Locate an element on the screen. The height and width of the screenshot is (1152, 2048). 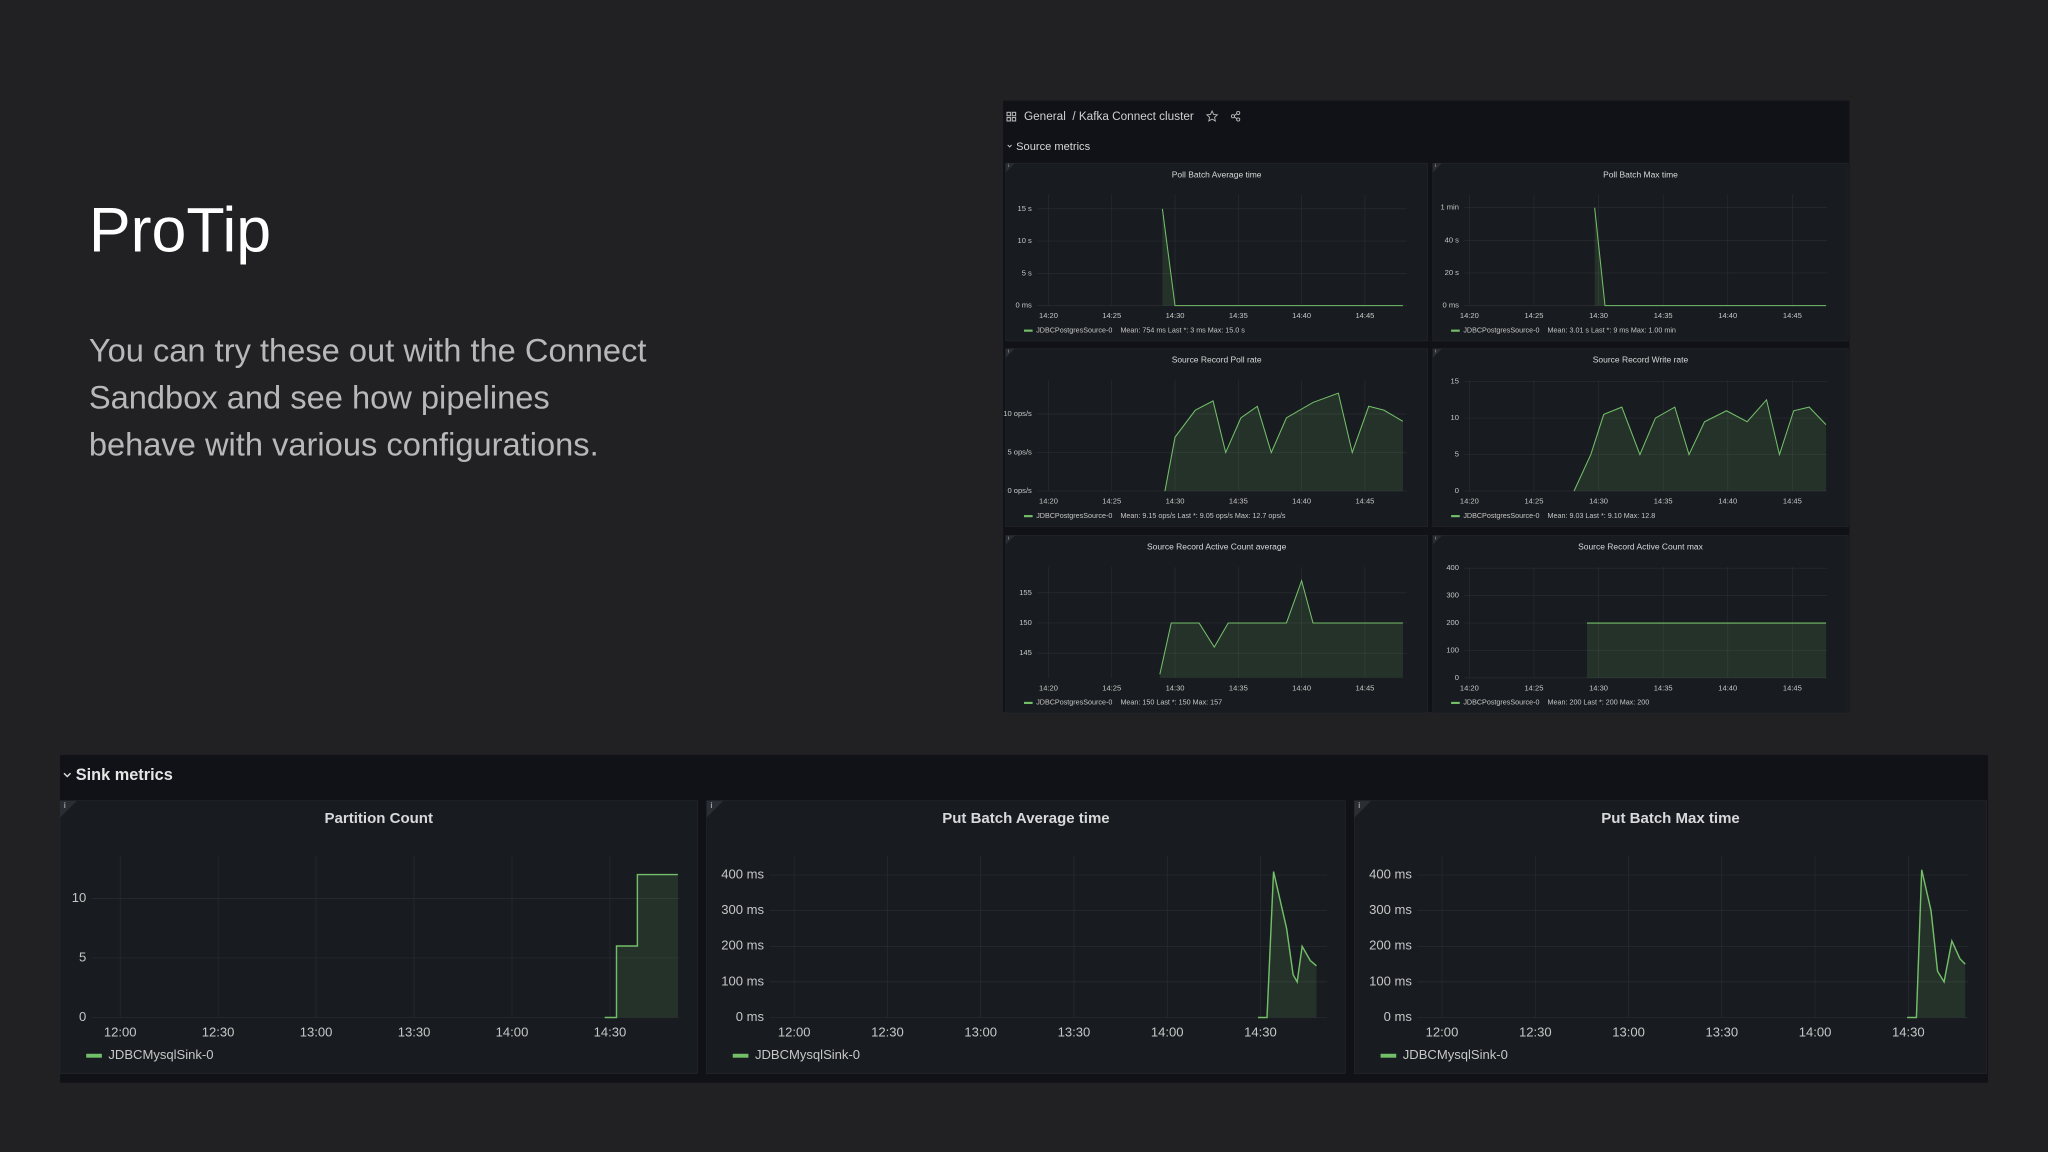
slide-text: You can try these out with the Connect is located at coordinates (368, 349).